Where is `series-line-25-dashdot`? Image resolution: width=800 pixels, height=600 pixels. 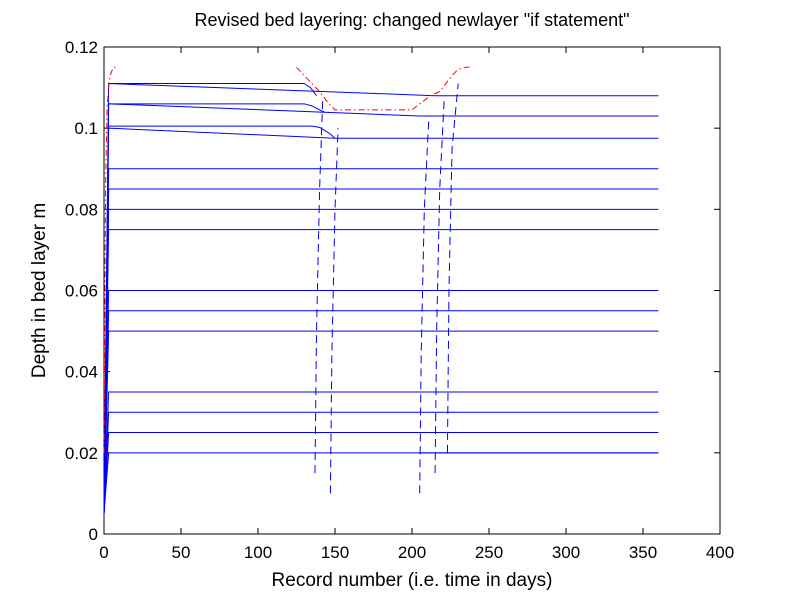 series-line-25-dashdot is located at coordinates (383, 88).